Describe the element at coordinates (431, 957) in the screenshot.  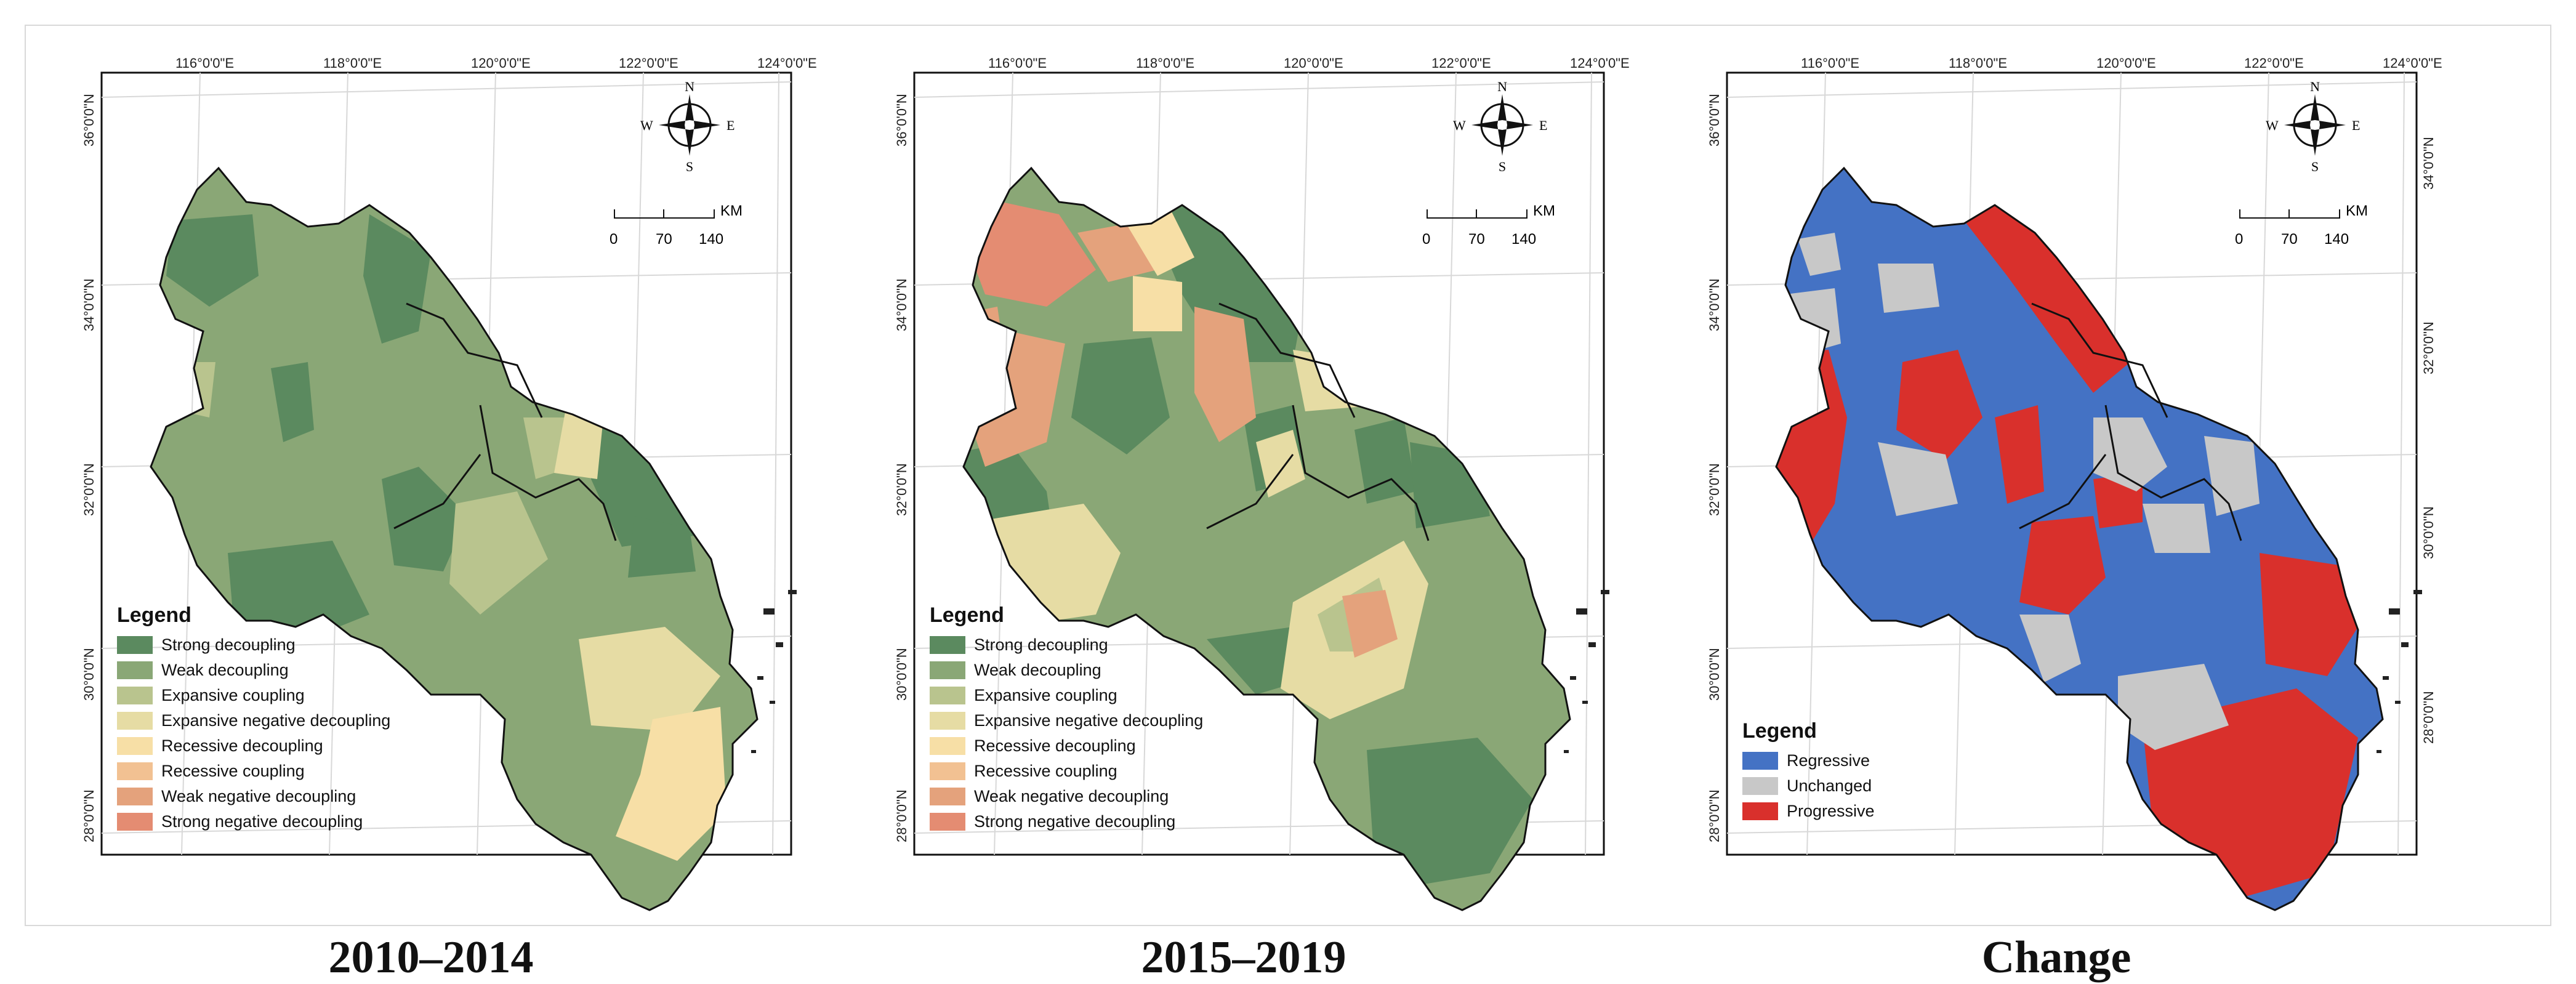
I see `caption-2010-2014: 2010–2014` at that location.